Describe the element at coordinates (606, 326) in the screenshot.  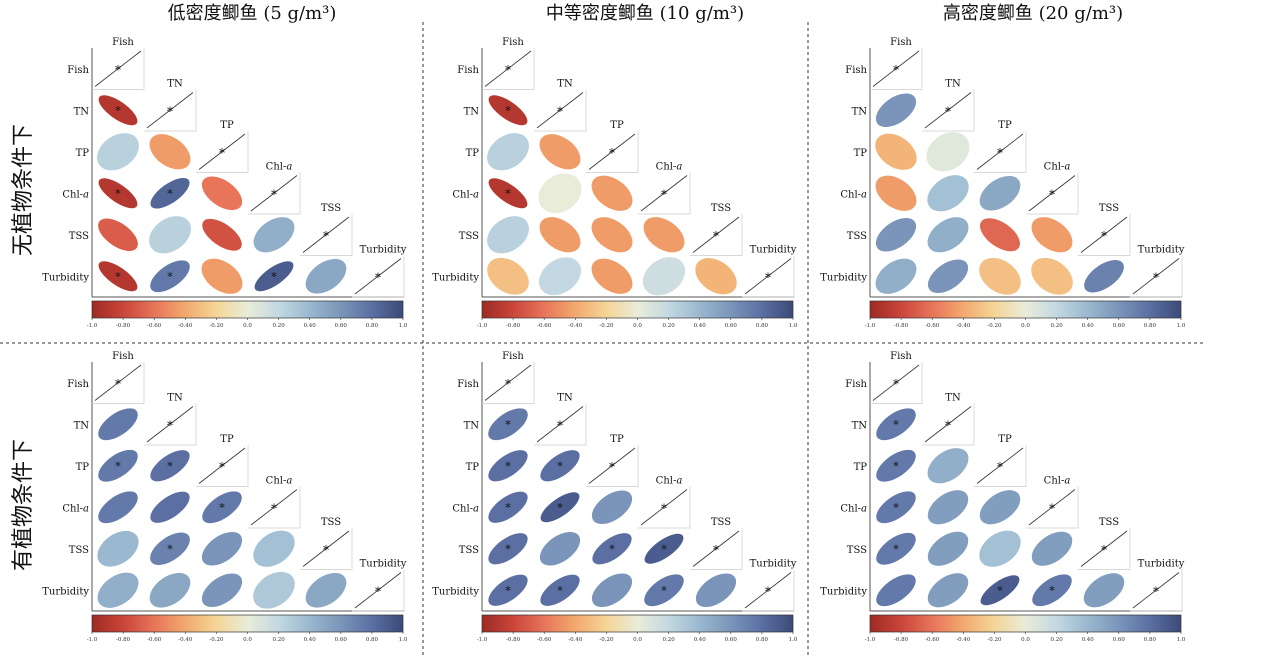
I see `colorbar-tick-label: -0.20` at that location.